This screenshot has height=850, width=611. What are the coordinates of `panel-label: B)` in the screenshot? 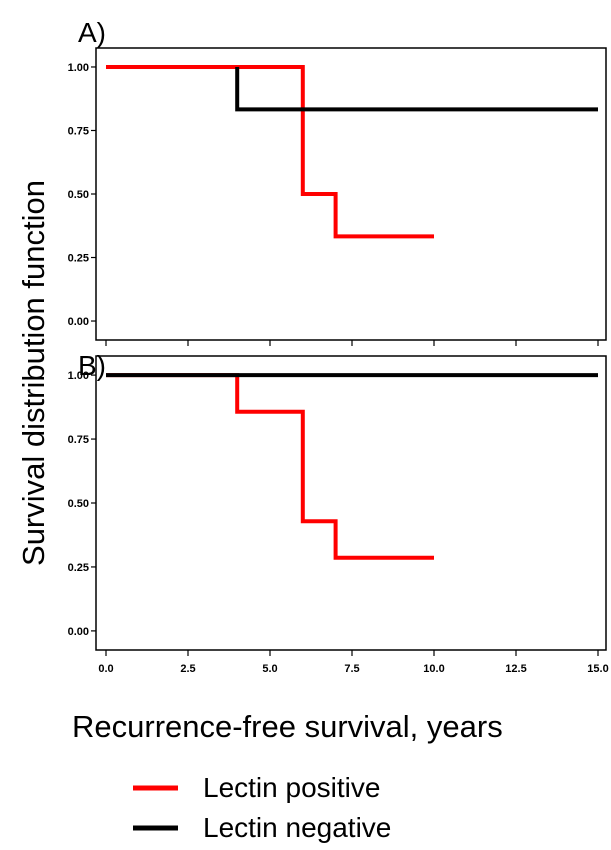 It's located at (92, 365).